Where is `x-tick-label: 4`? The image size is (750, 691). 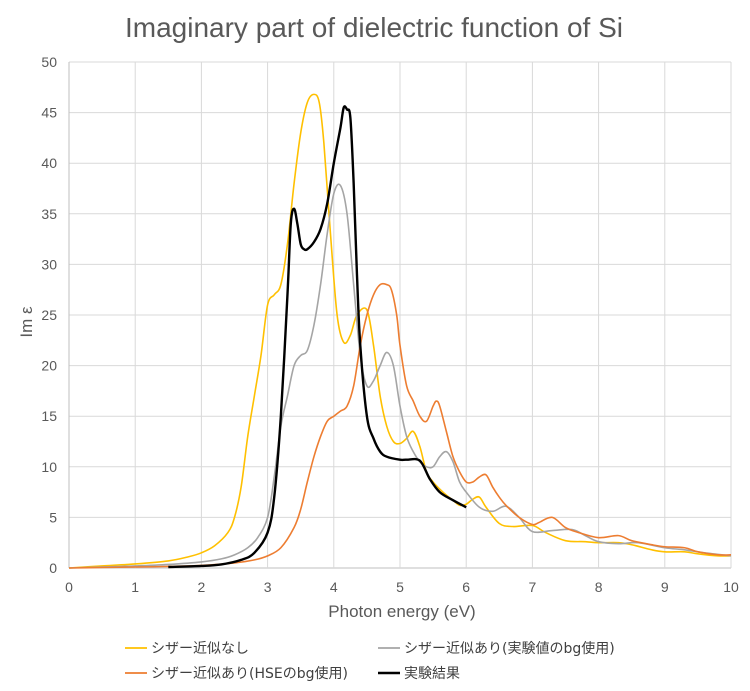
x-tick-label: 4 is located at coordinates (334, 587).